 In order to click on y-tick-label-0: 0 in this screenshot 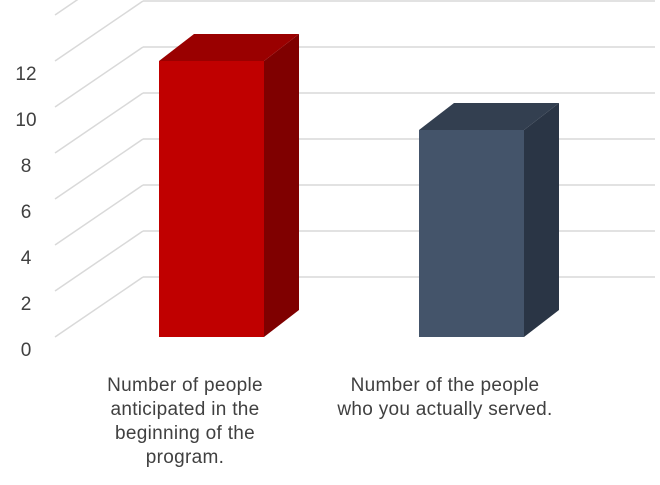, I will do `click(26, 350)`.